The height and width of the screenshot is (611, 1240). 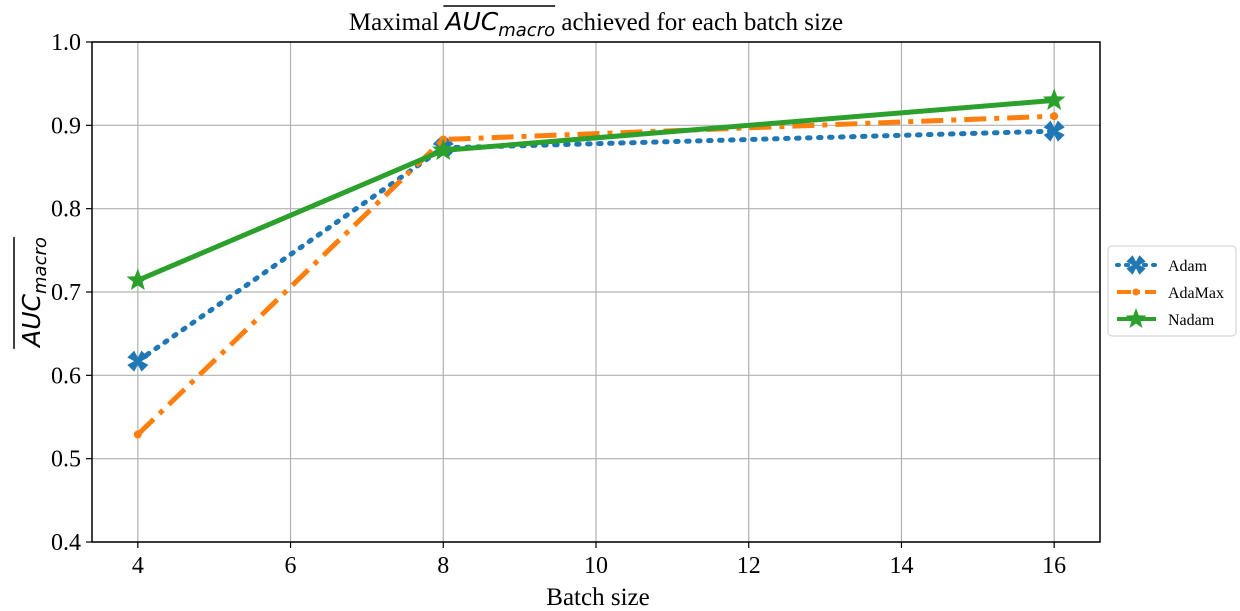 I want to click on y-tick-label: 0.4, so click(x=66, y=543).